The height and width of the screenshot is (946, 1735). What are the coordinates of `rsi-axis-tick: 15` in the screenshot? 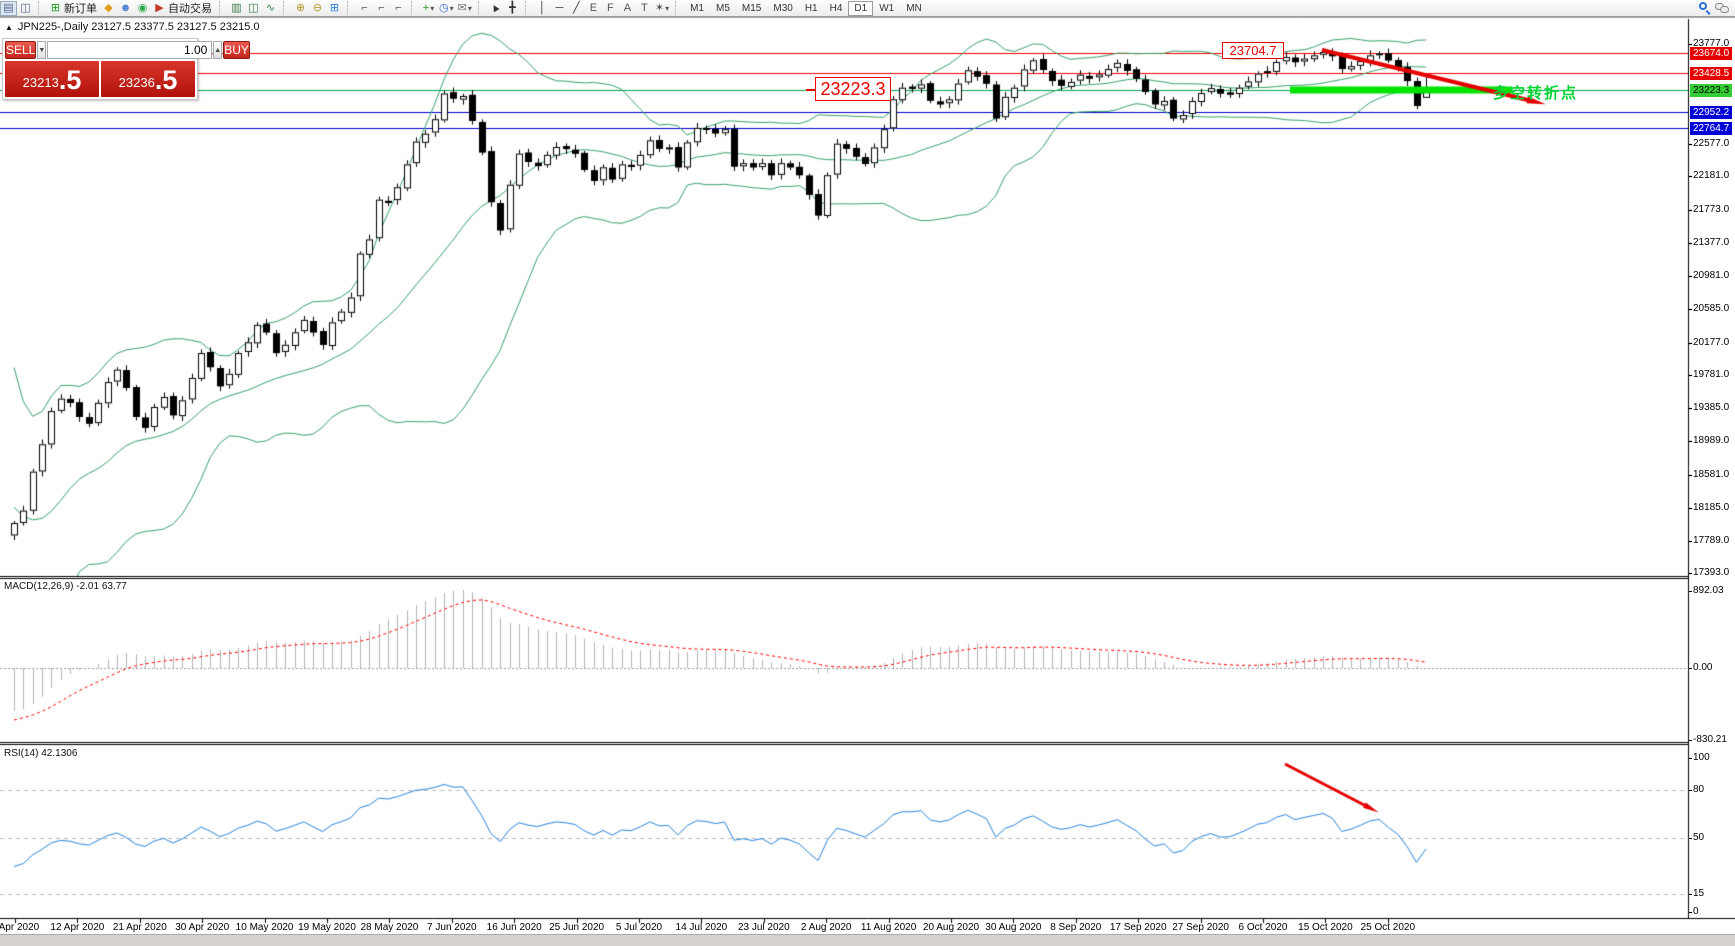 It's located at (1696, 893).